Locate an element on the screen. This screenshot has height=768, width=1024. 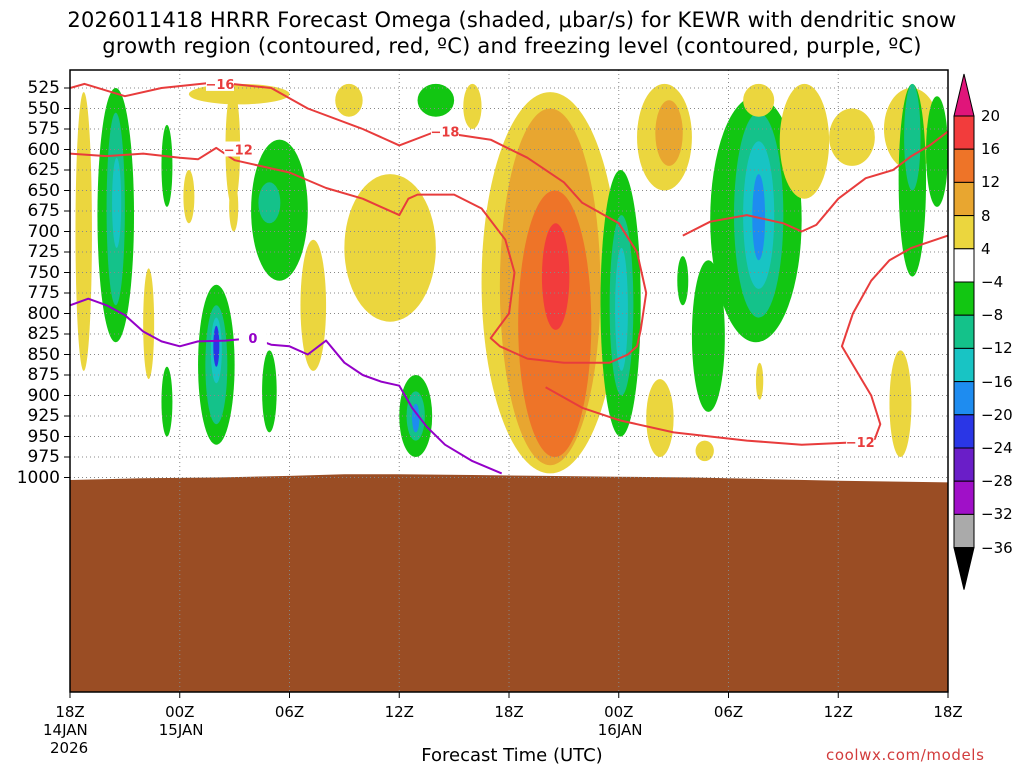
y-tick-label: 850 is located at coordinates (43, 354).